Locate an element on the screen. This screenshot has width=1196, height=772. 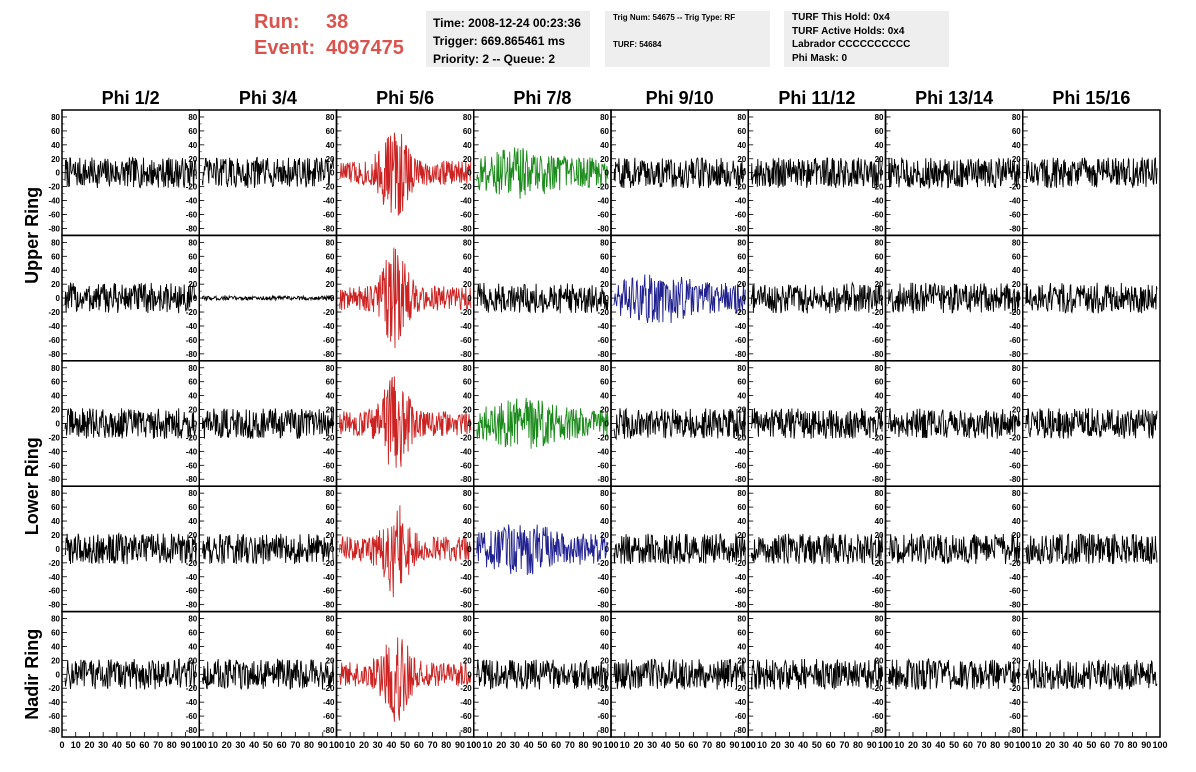
x-tick-label: 70 is located at coordinates (158, 745).